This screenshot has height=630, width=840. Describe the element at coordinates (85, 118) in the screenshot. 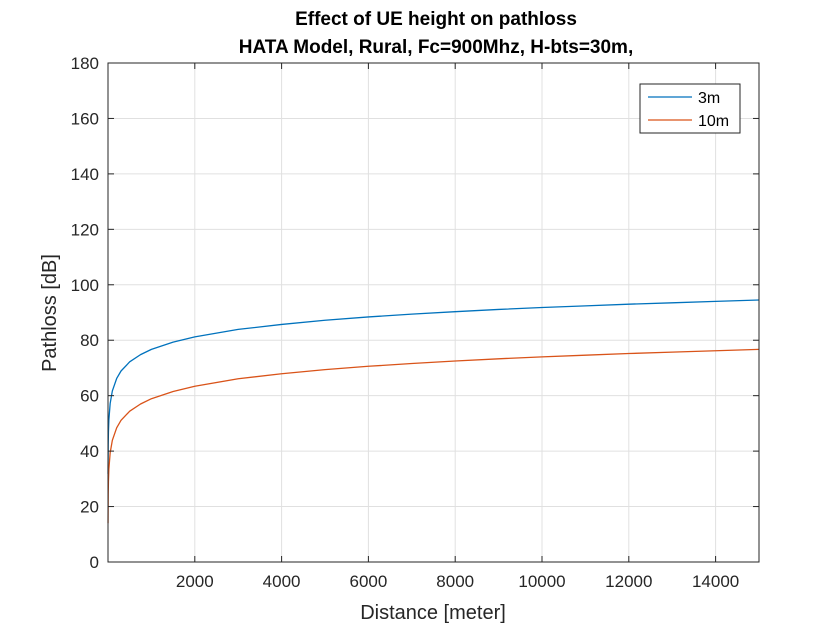

I see `y-tick-label: 160` at that location.